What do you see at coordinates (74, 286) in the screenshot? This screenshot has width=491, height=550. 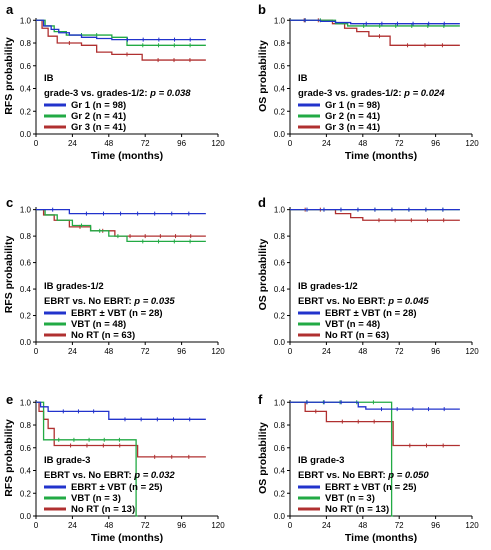 I see `annotation-group-label: IB grades-1/2` at bounding box center [74, 286].